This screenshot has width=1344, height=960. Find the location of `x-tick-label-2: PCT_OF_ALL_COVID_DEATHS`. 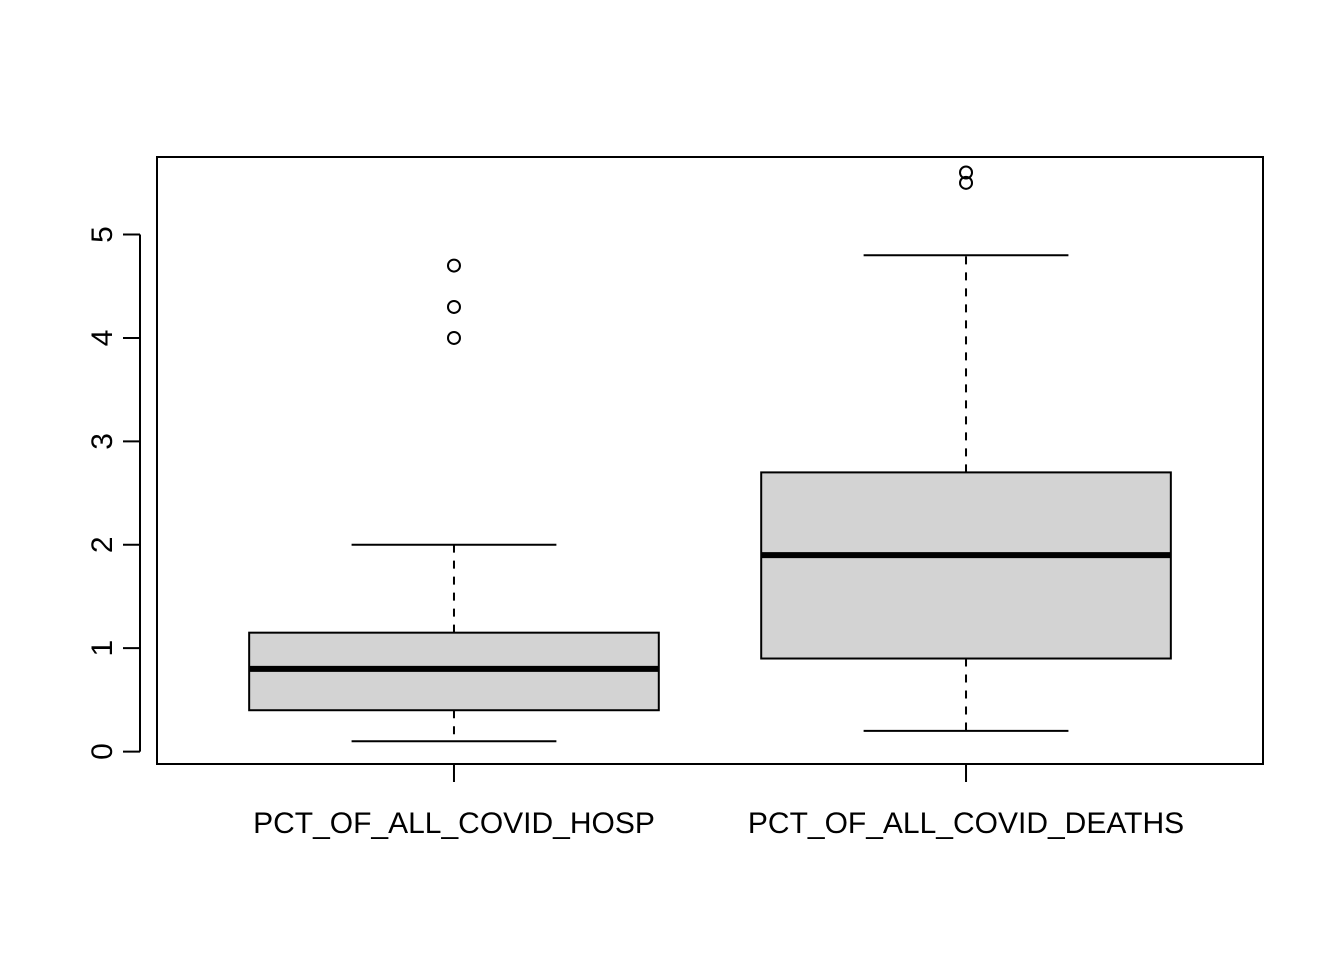

x-tick-label-2: PCT_OF_ALL_COVID_DEATHS is located at coordinates (966, 823).